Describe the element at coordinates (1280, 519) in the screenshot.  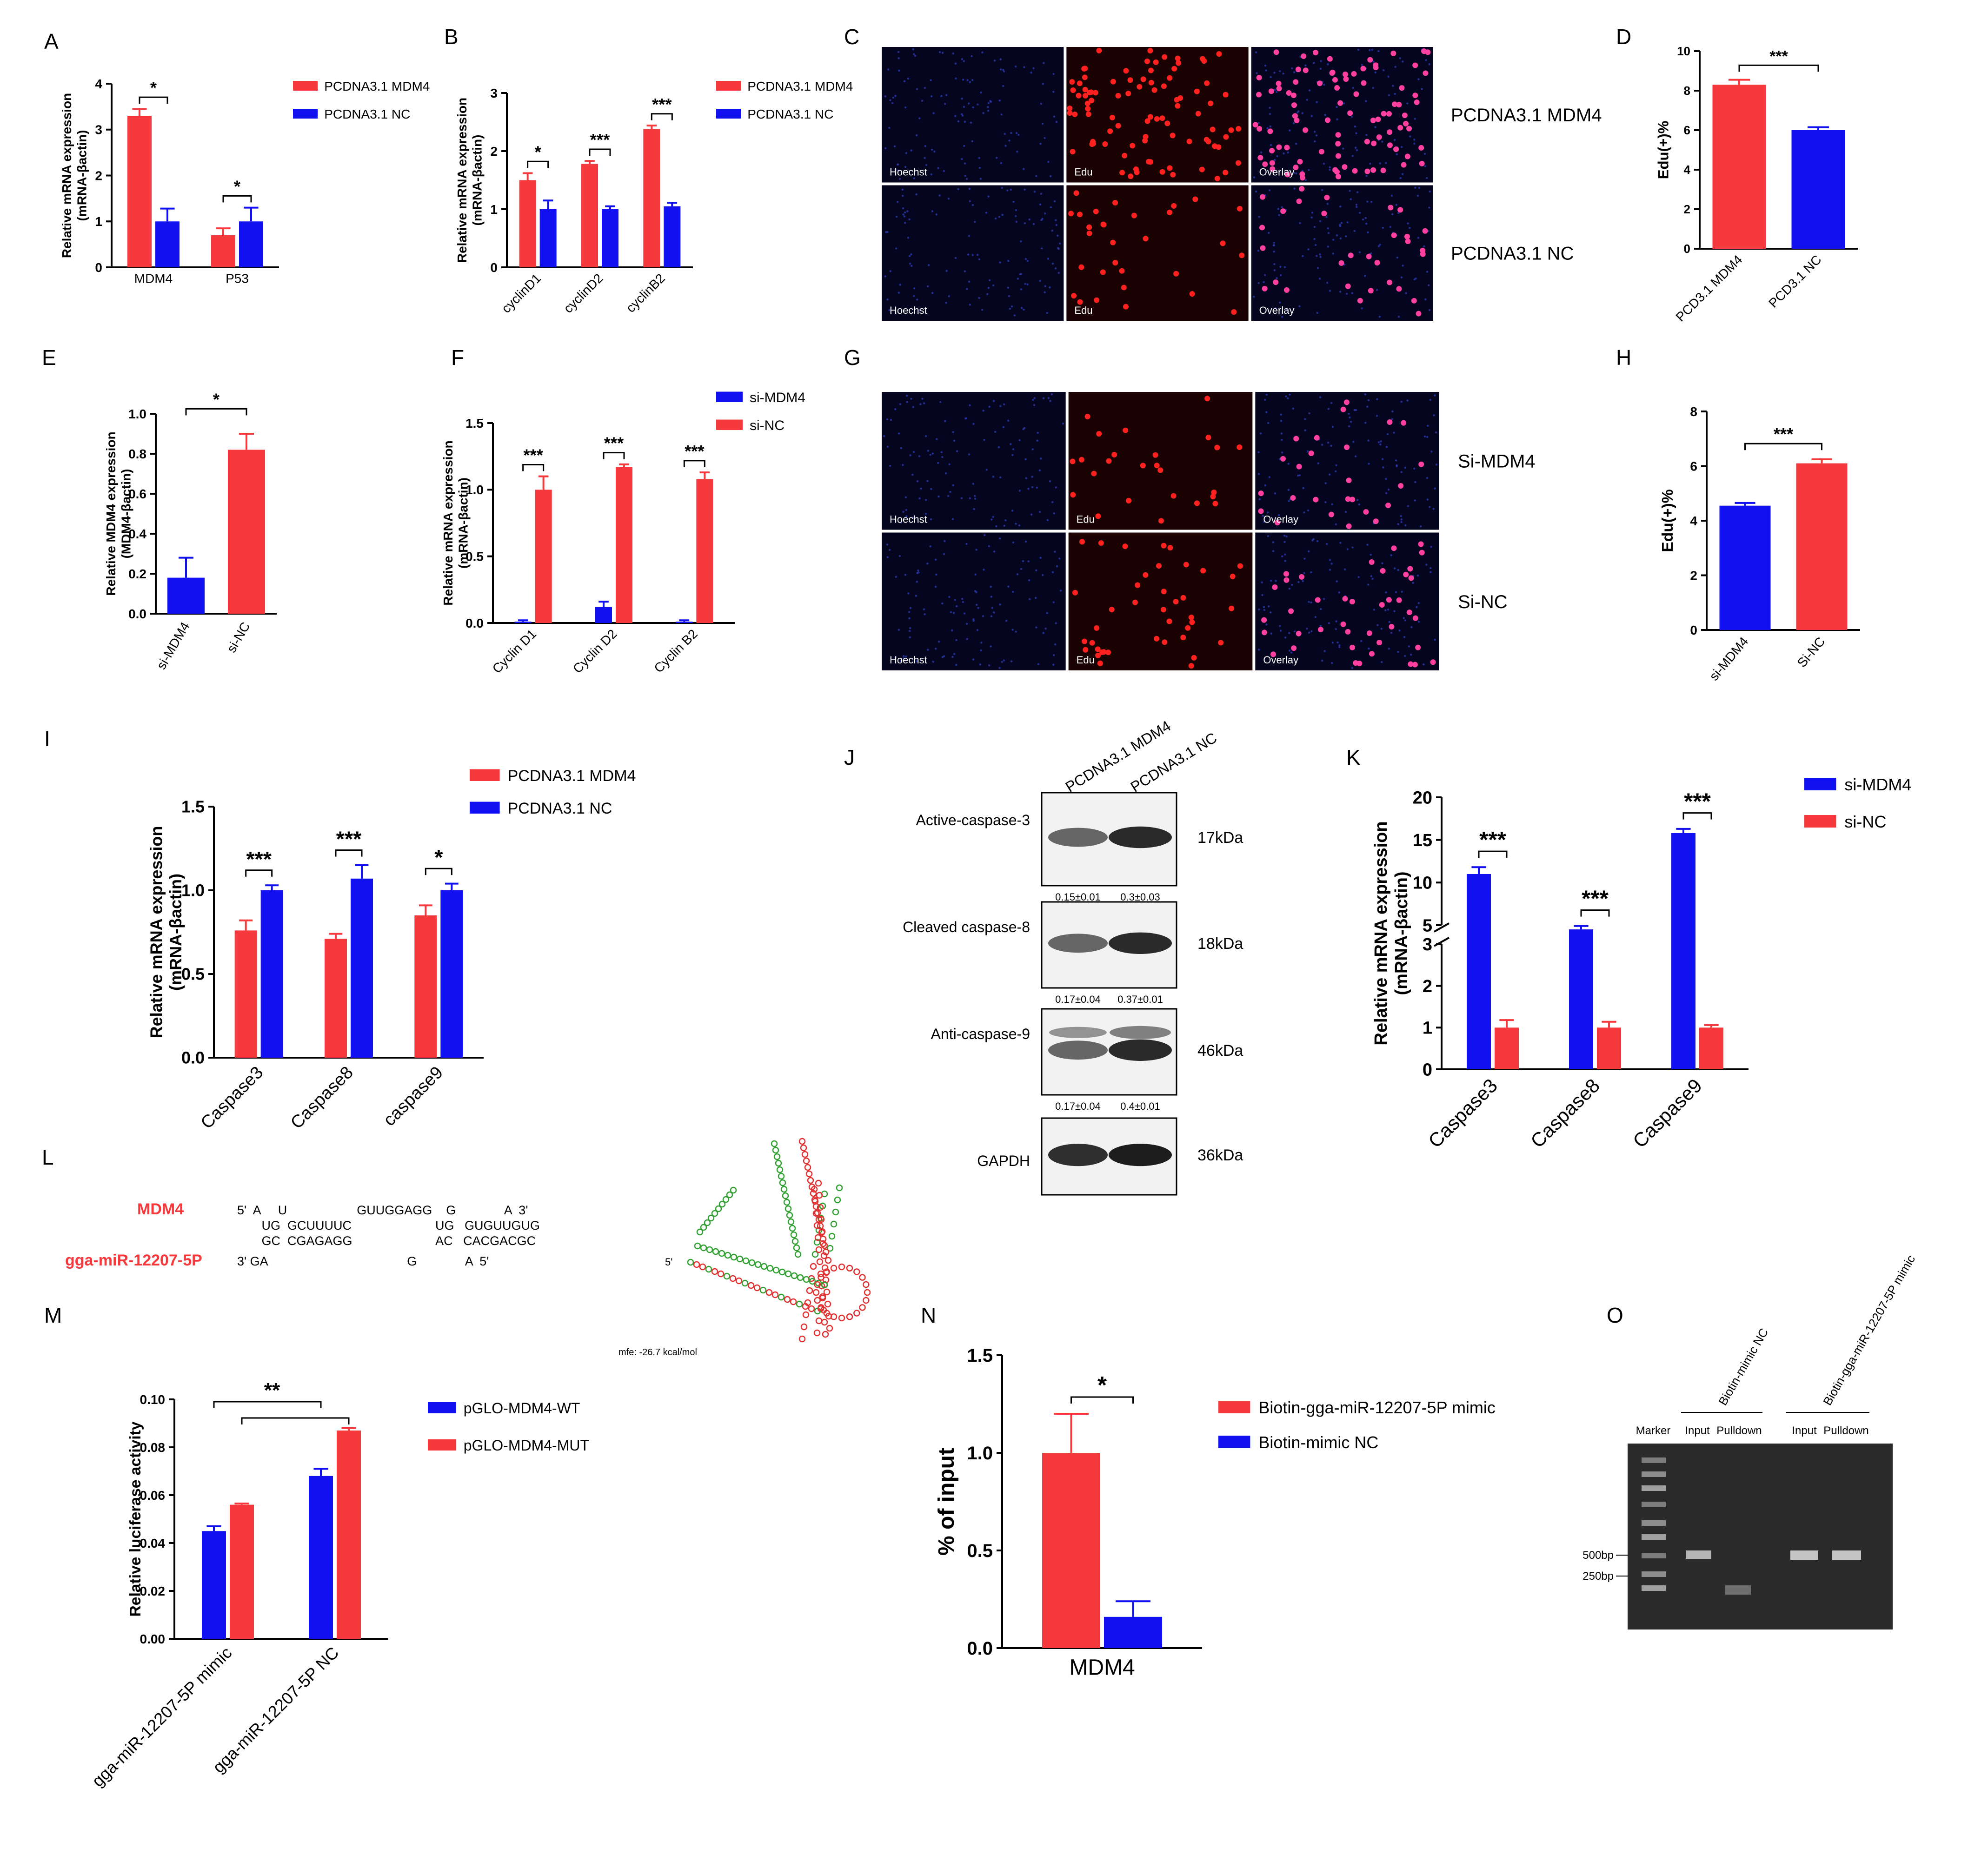
I see `tile-label: Overlay` at that location.